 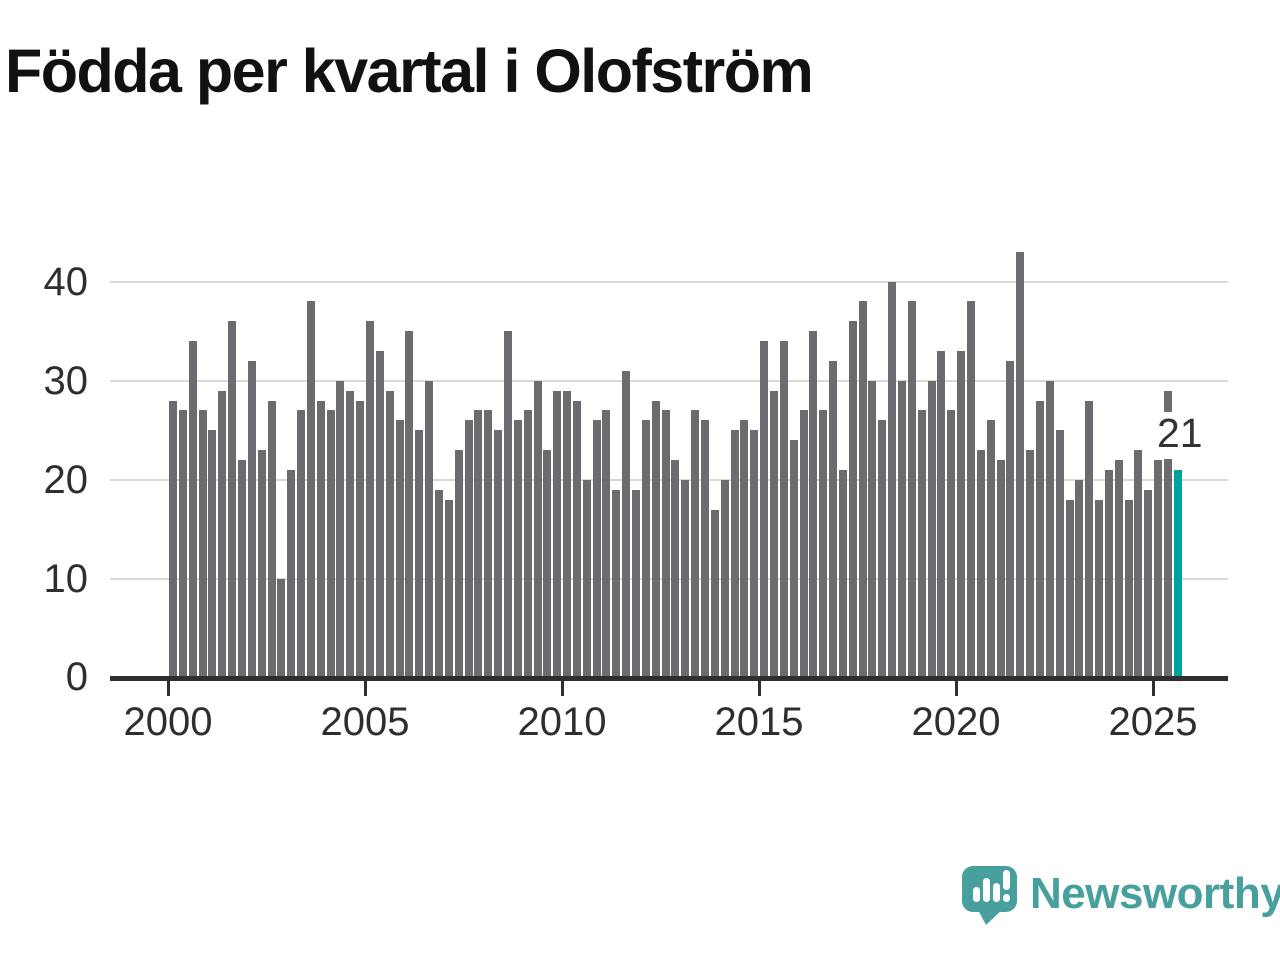 I want to click on x-axis-line, so click(x=669, y=678).